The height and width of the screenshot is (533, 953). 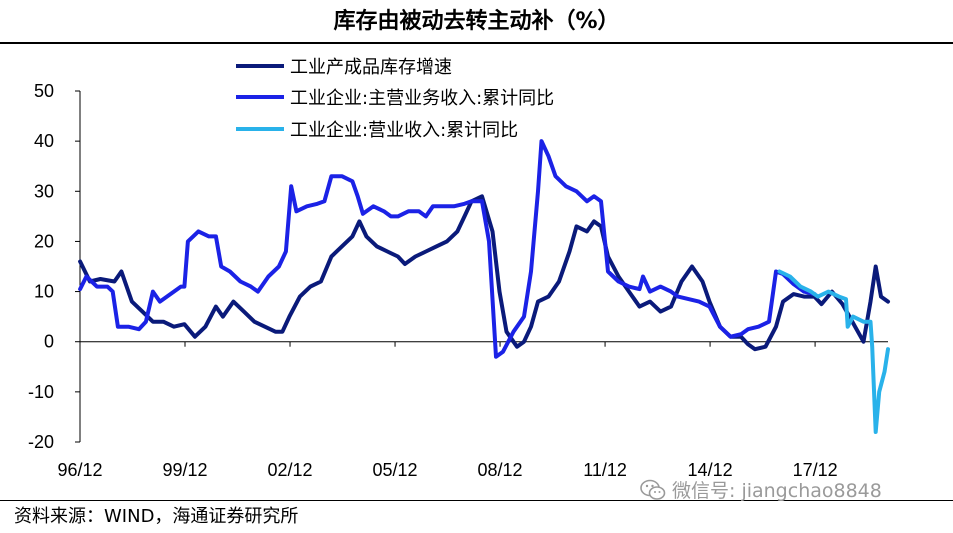 What do you see at coordinates (476, 21) in the screenshot?
I see `chart-title: 库存由被动去转主动补（%）` at bounding box center [476, 21].